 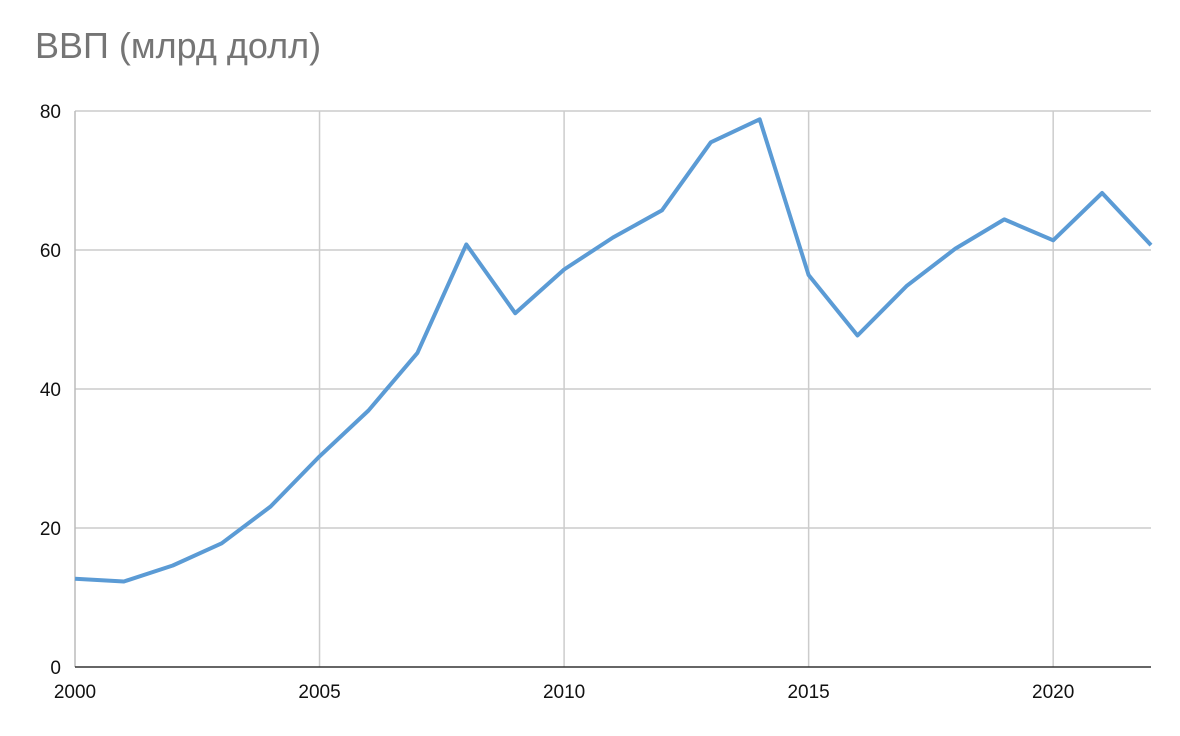 I want to click on data-point-2001, so click(x=124, y=582).